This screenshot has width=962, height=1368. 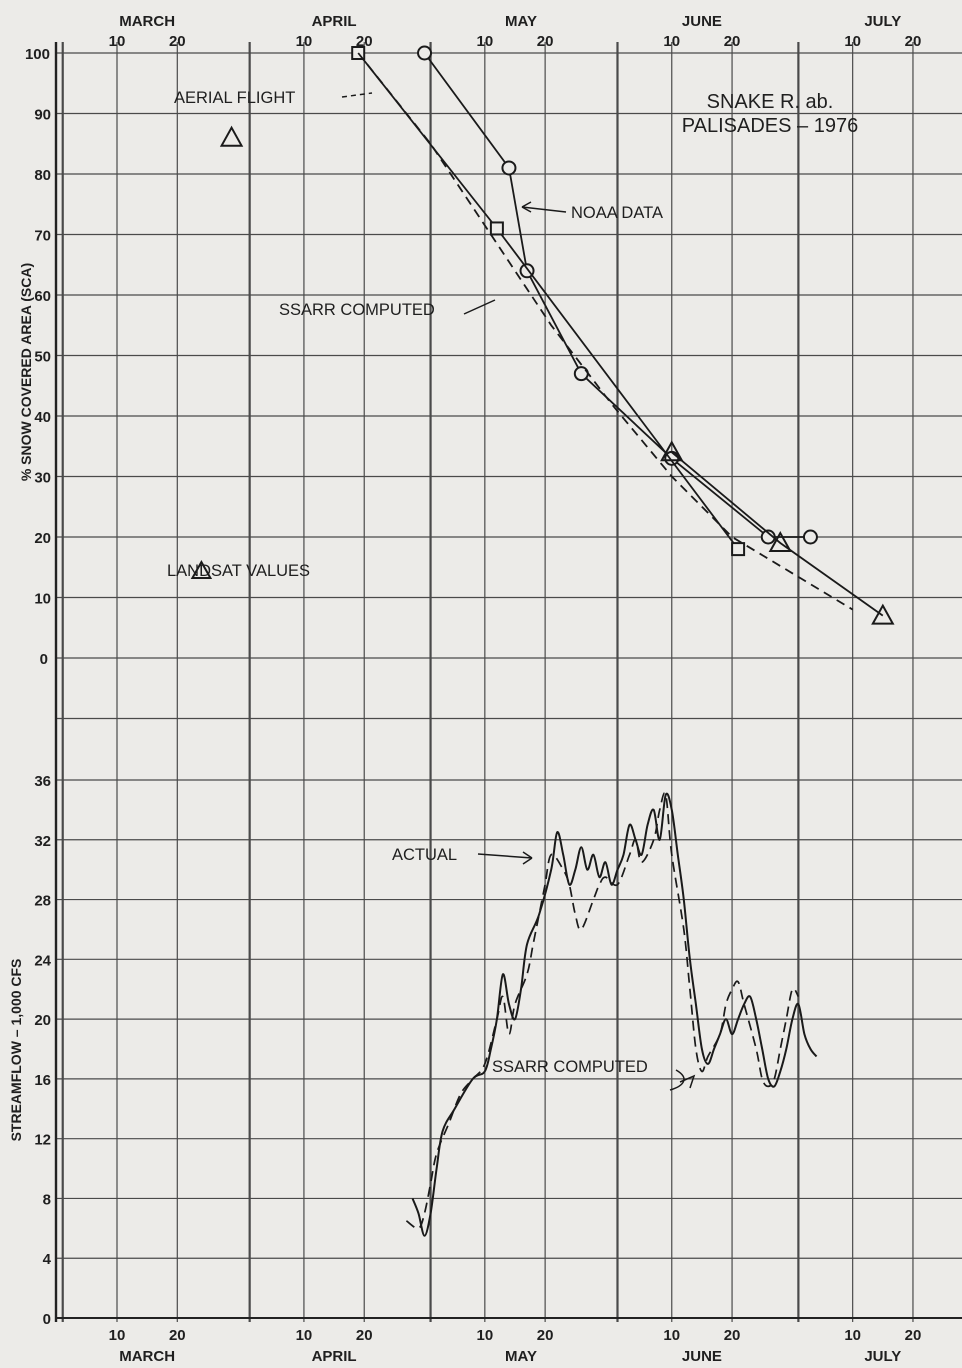 I want to click on month-label-bottom: JULY, so click(x=882, y=1356).